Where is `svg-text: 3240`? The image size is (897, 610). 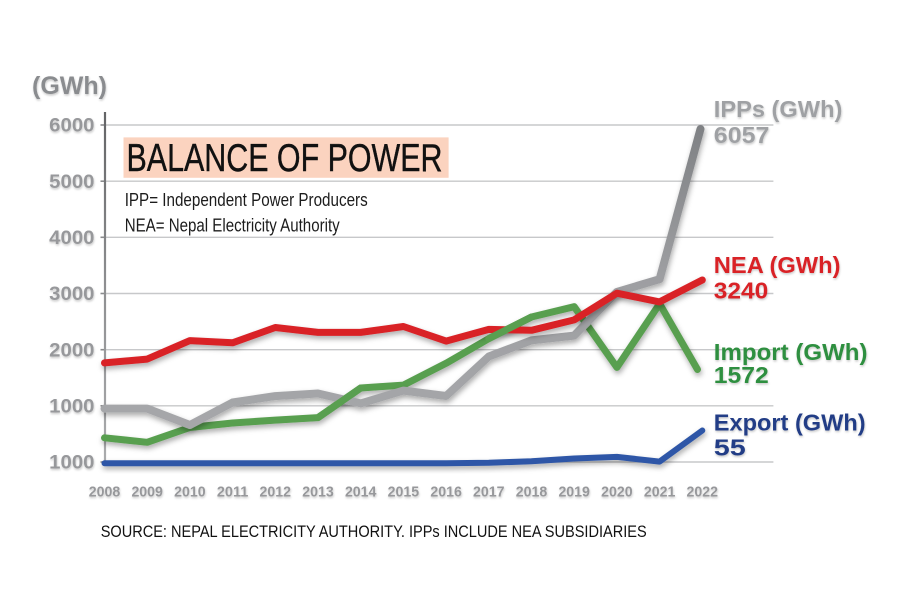 svg-text: 3240 is located at coordinates (741, 291).